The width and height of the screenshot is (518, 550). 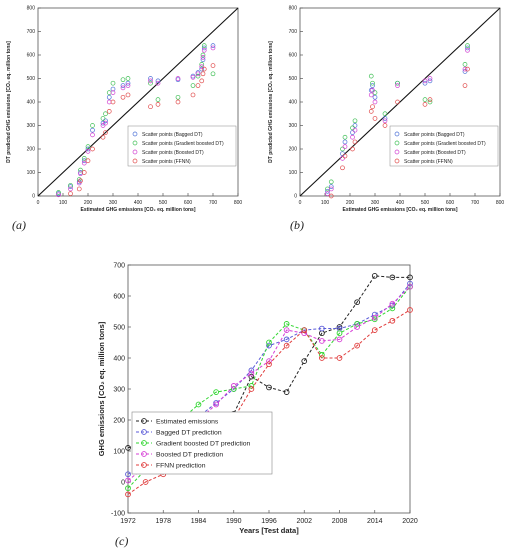 I want to click on chart-a-y-tick-label: 0, so click(x=33, y=197).